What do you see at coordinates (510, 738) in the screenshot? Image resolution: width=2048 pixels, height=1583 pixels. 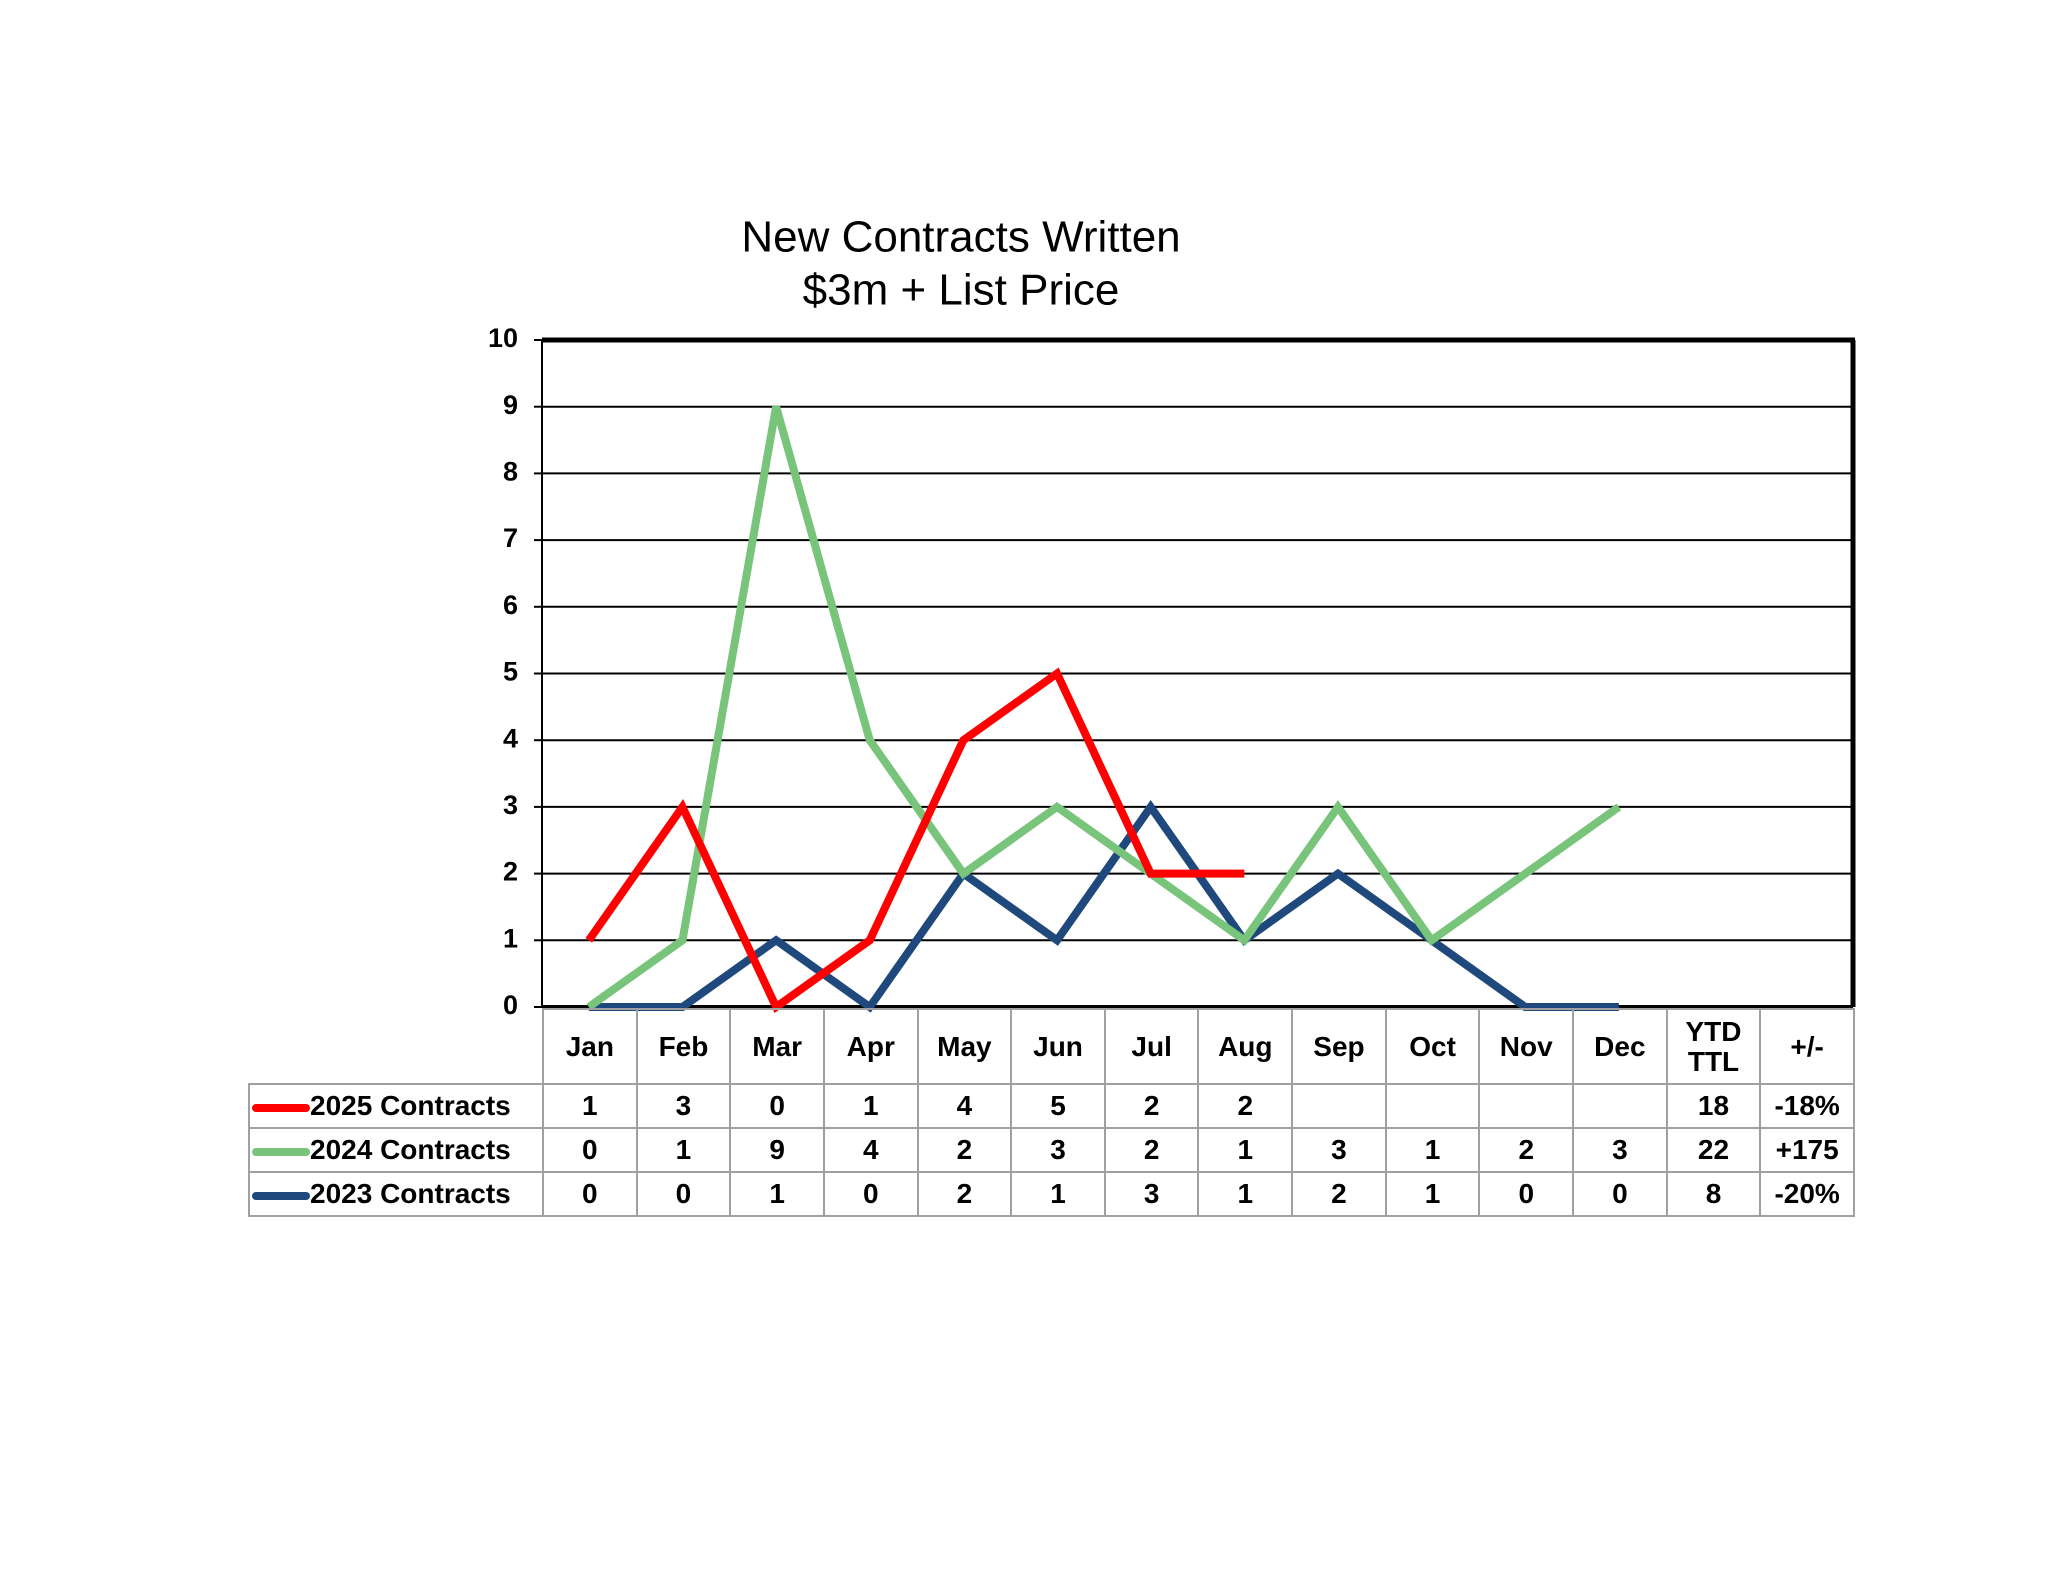 I see `y-tick-label: 4` at bounding box center [510, 738].